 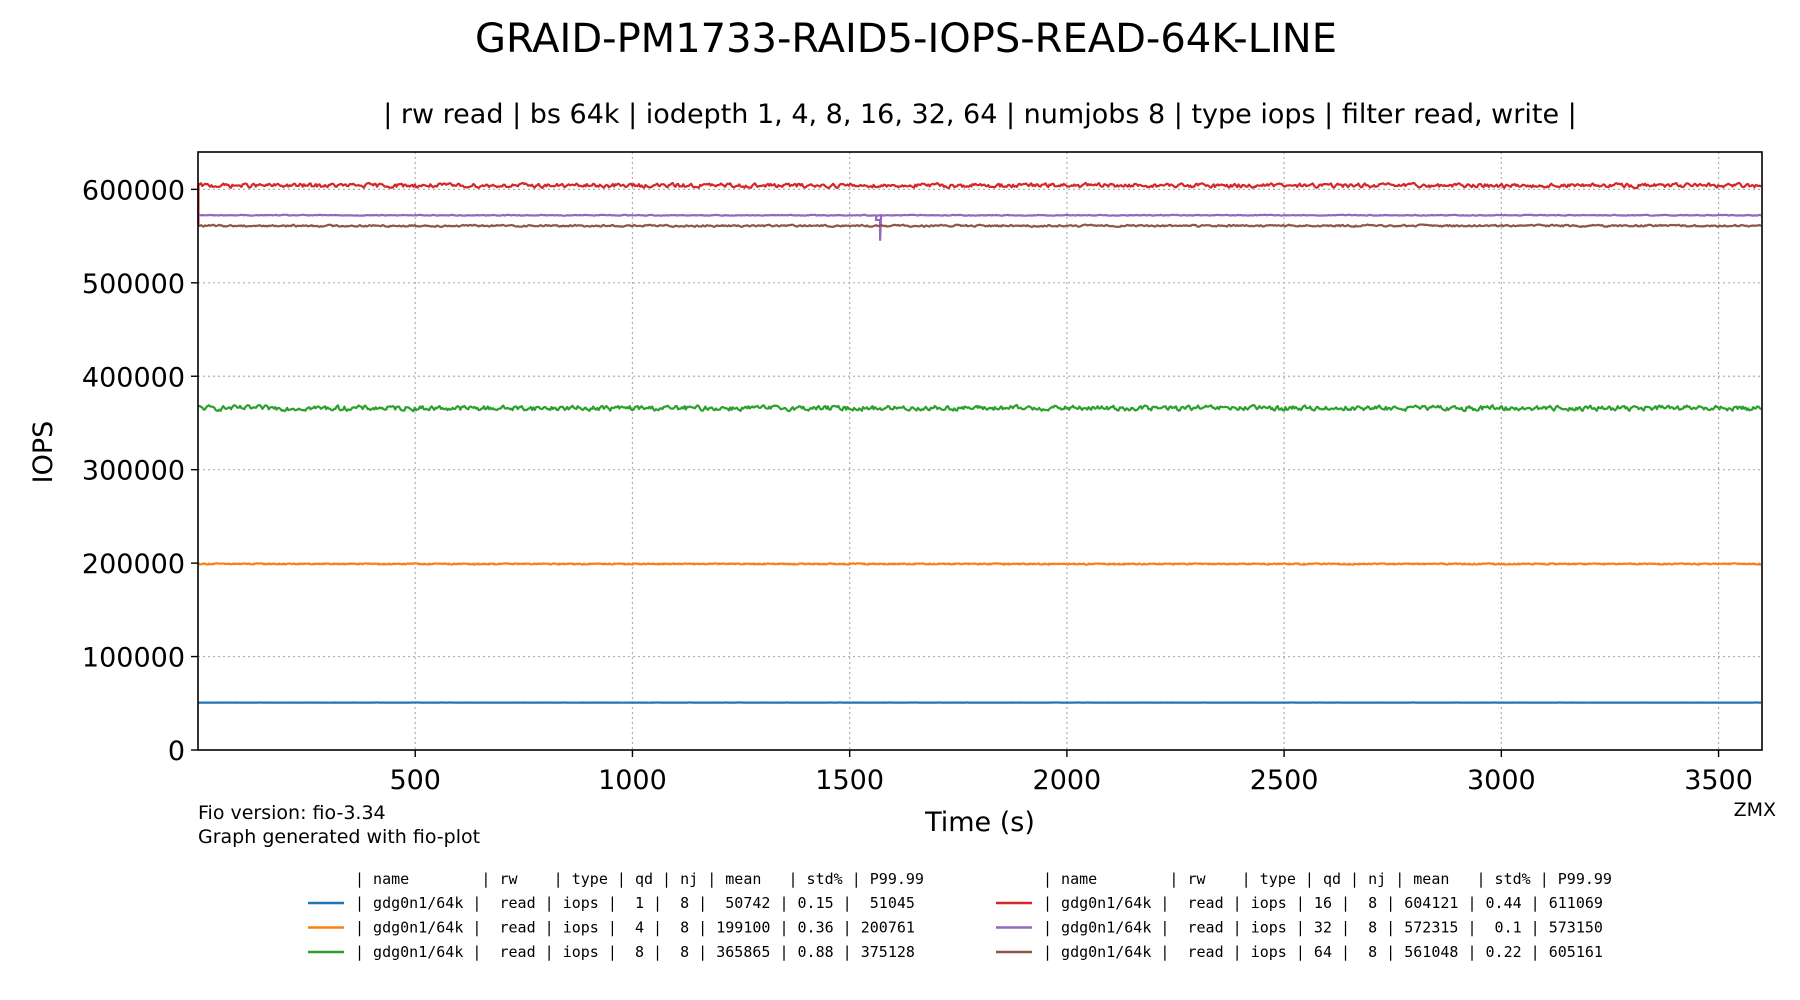 What do you see at coordinates (1755, 810) in the screenshot?
I see `footnote-zmx: ZMX` at bounding box center [1755, 810].